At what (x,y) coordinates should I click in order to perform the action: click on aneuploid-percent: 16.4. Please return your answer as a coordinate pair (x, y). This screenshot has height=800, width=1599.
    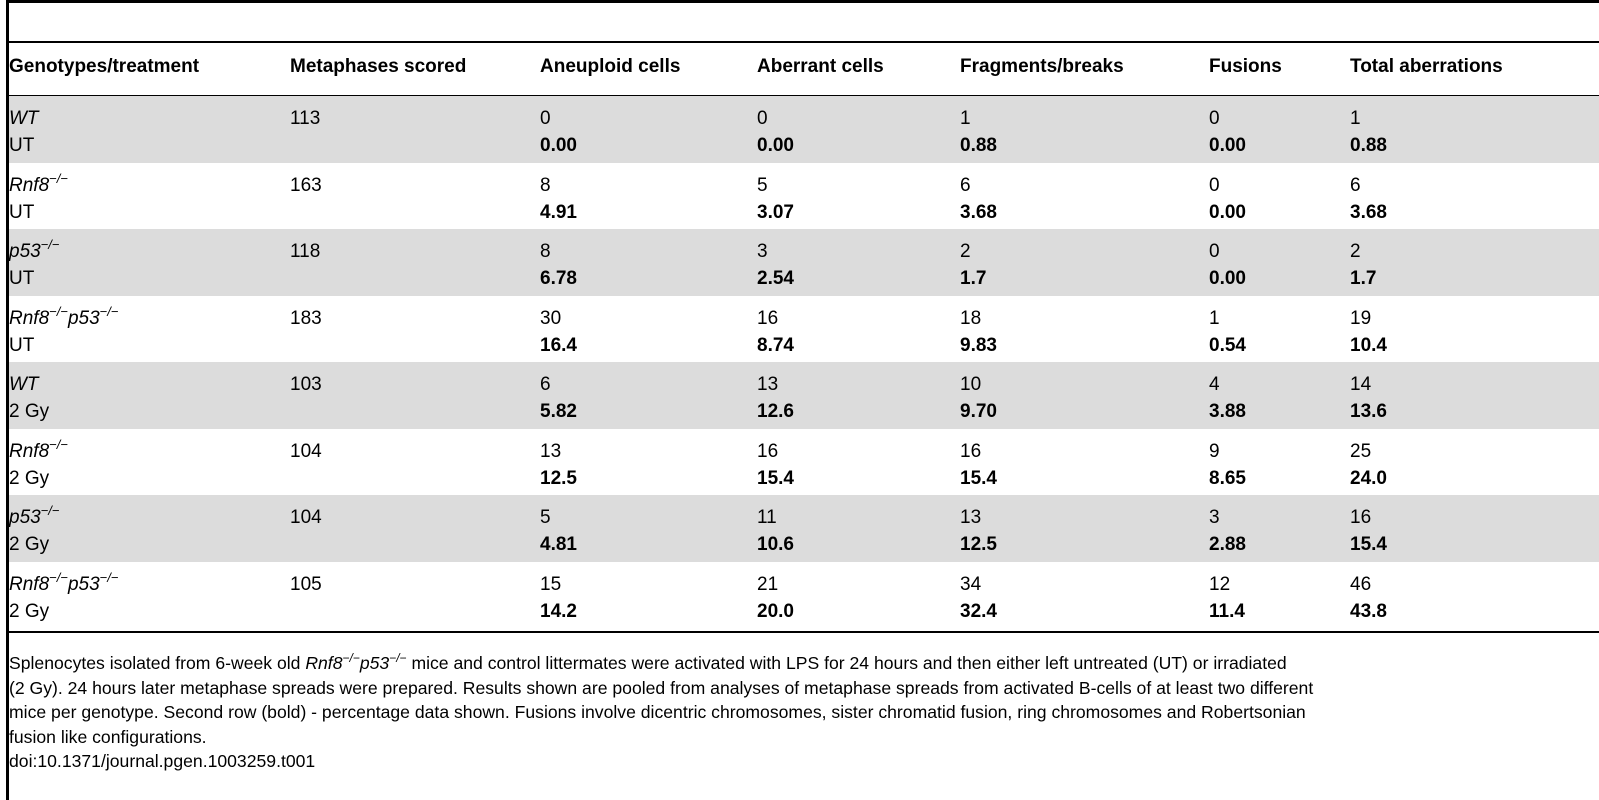
    Looking at the image, I should click on (558, 345).